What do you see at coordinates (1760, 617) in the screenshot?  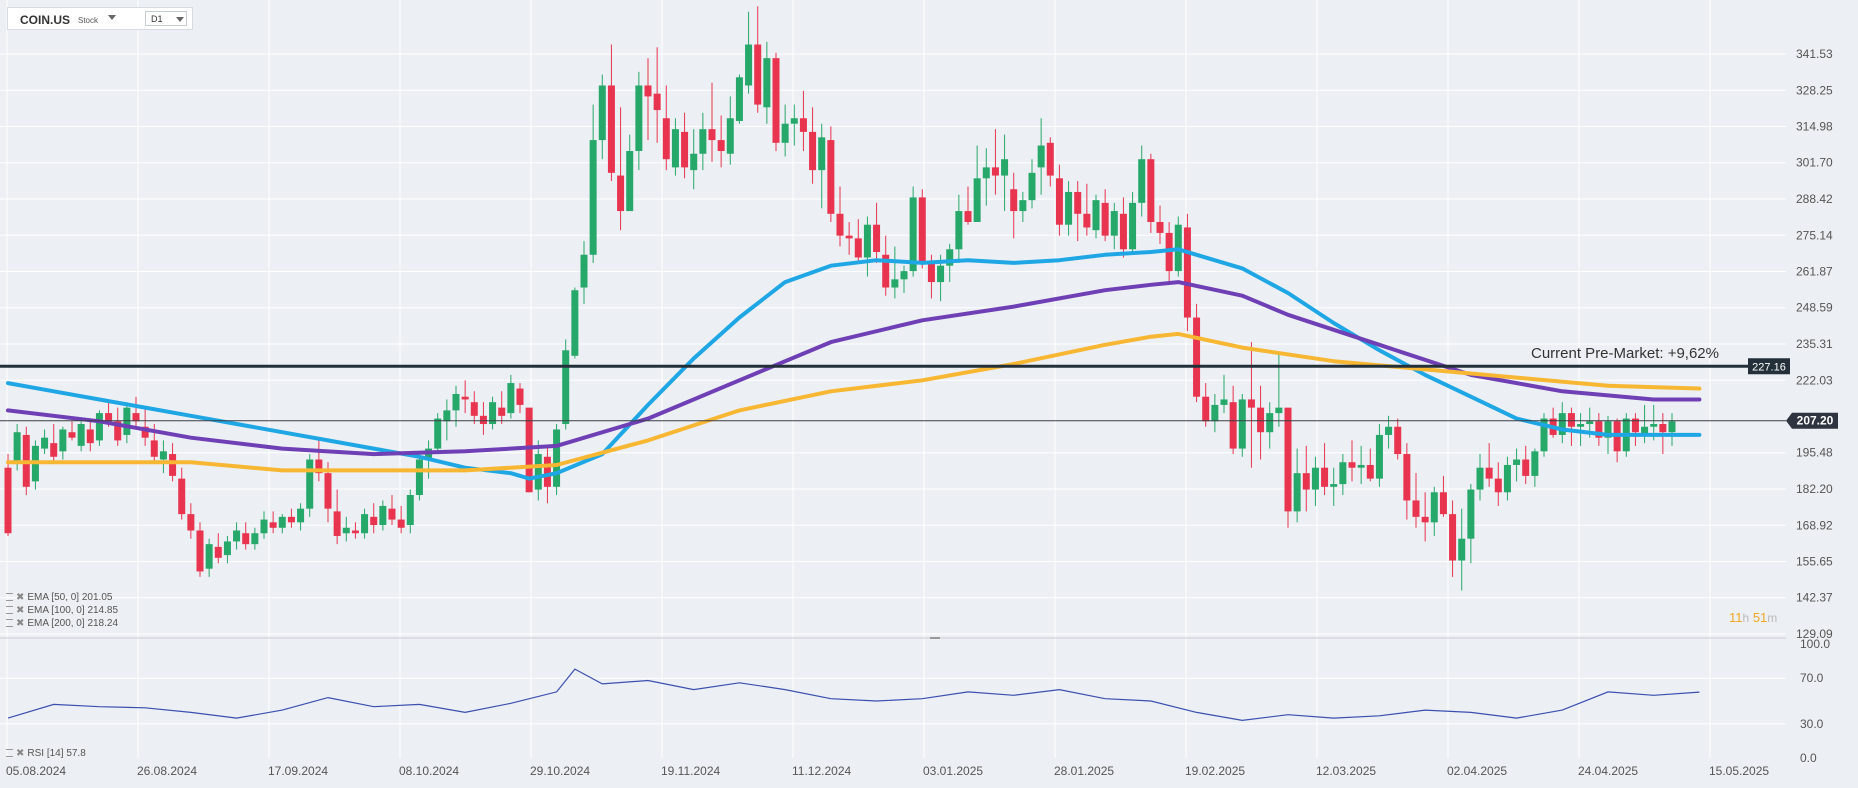 I see `countdown-minutes: 51` at bounding box center [1760, 617].